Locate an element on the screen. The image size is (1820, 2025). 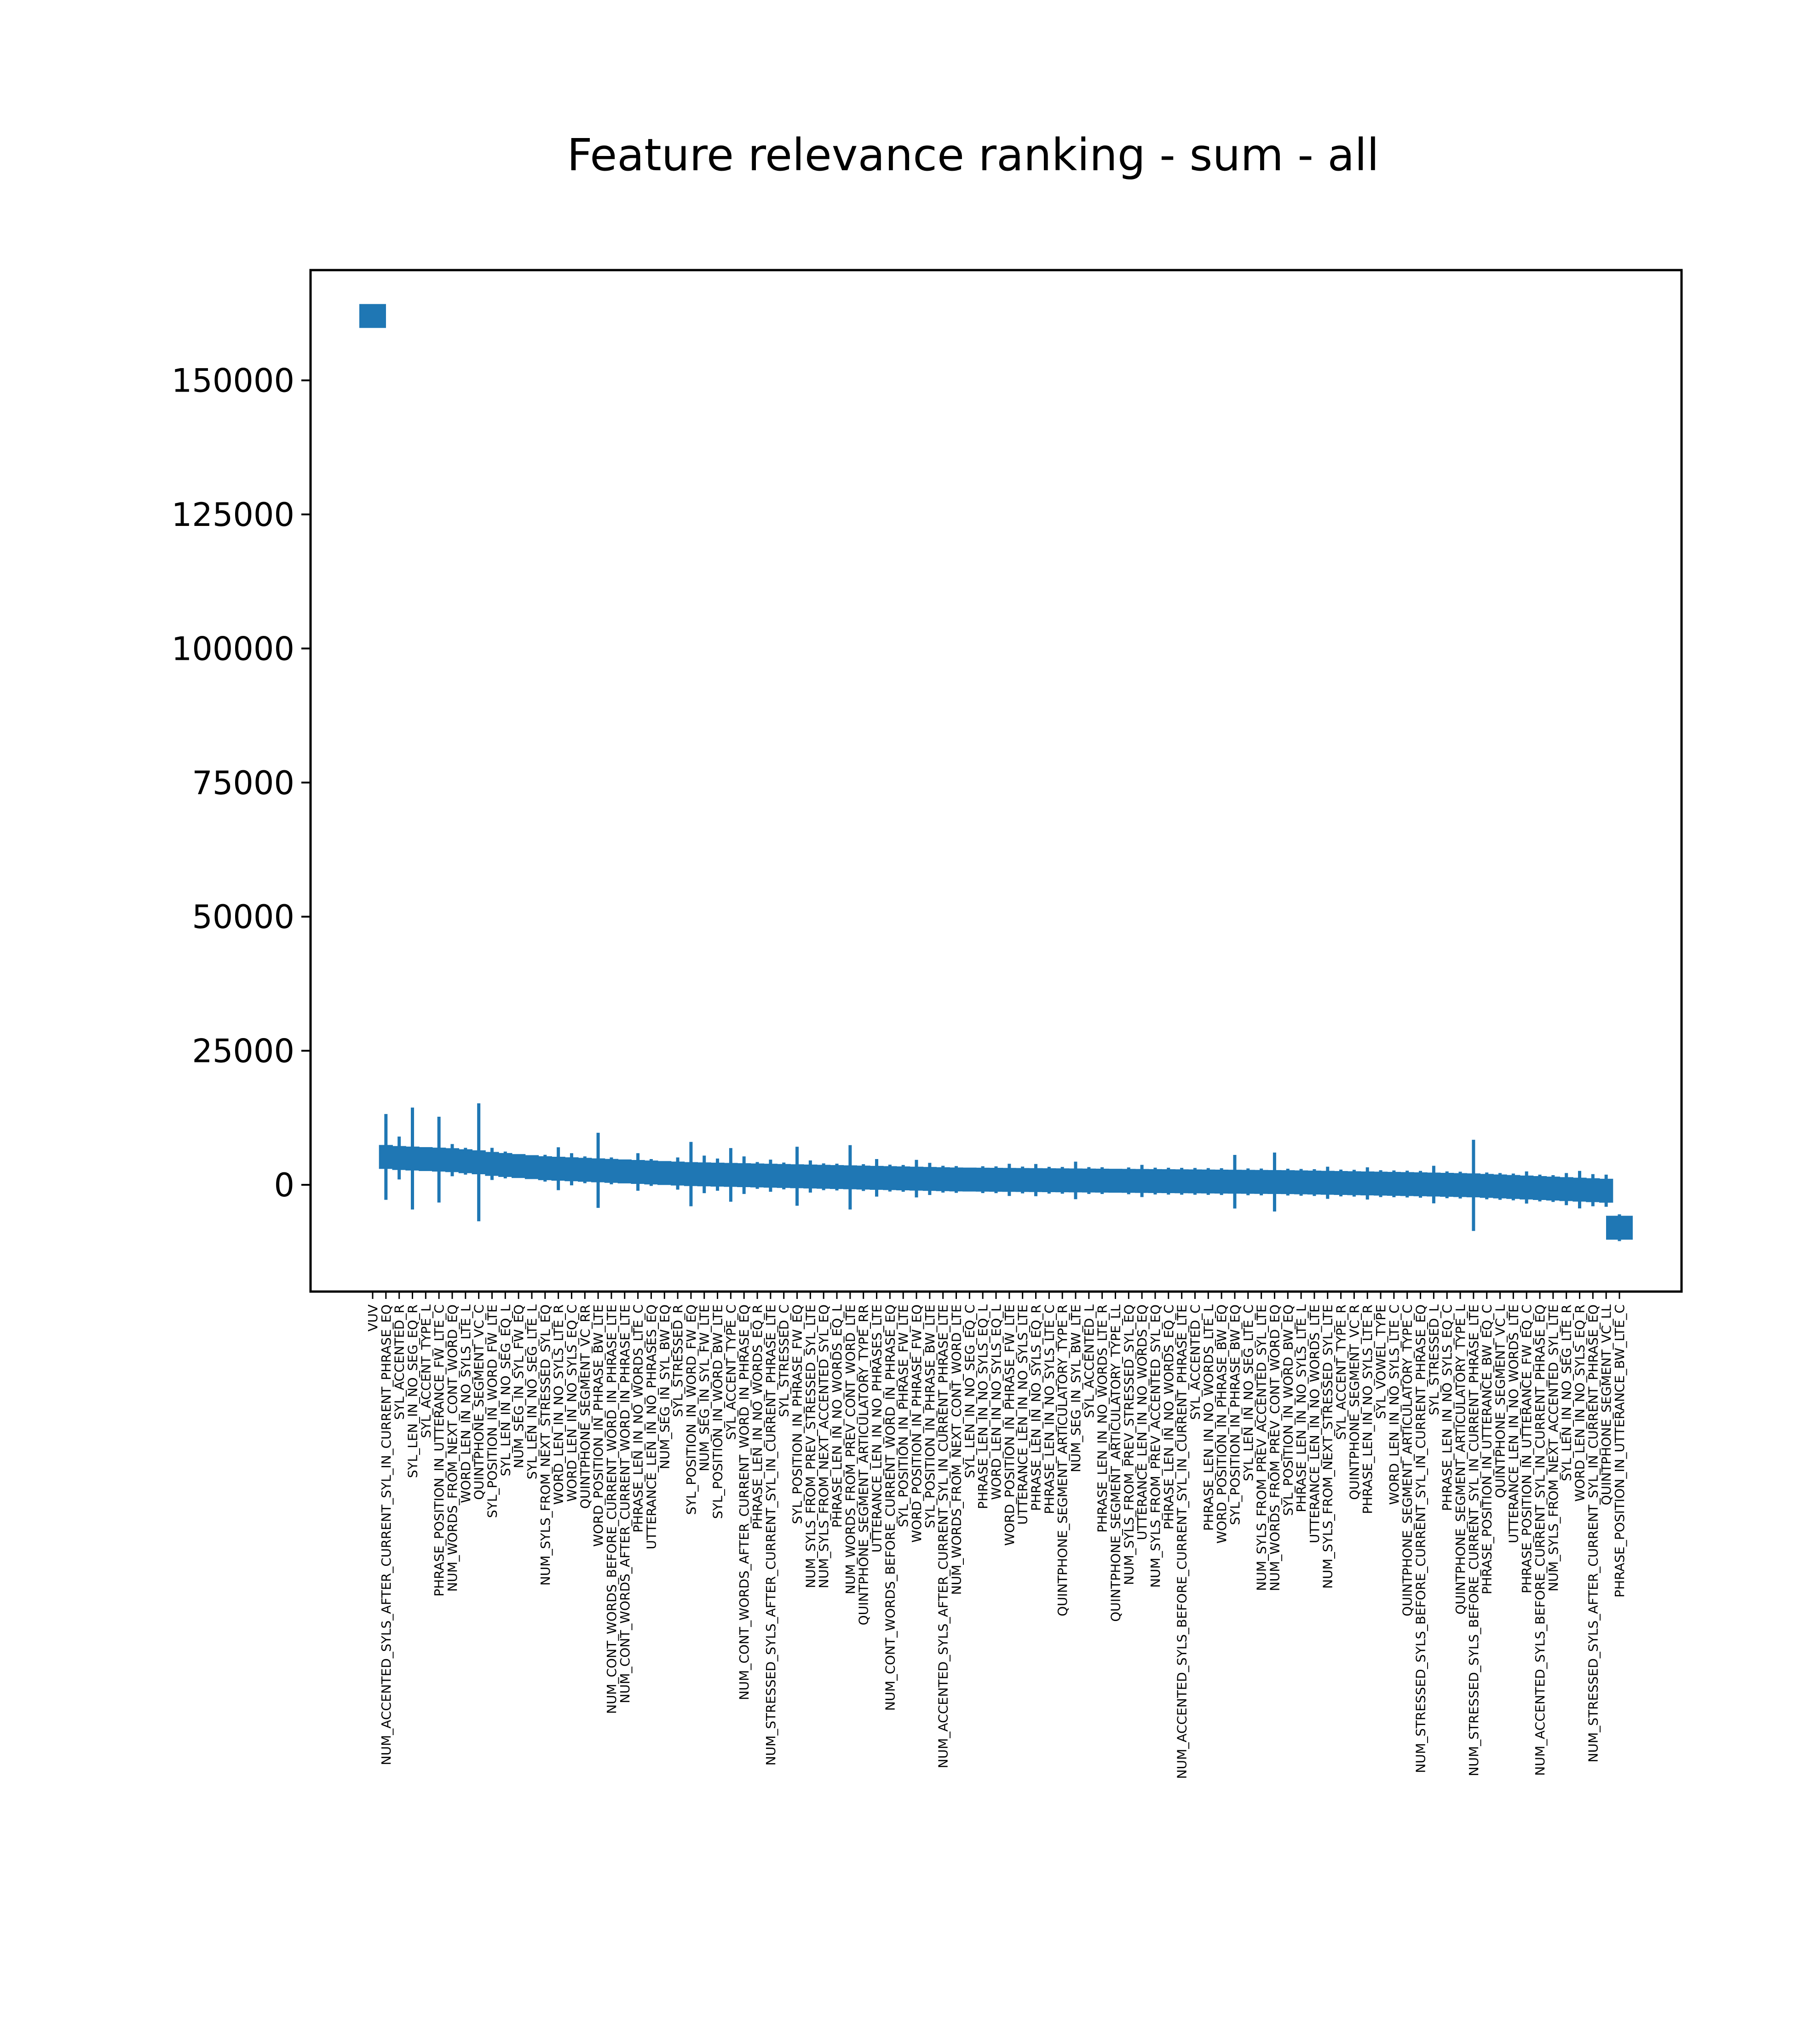
xtick-label: QUINTPHONE_SEGMENT_VC_RR is located at coordinates (585, 1406).